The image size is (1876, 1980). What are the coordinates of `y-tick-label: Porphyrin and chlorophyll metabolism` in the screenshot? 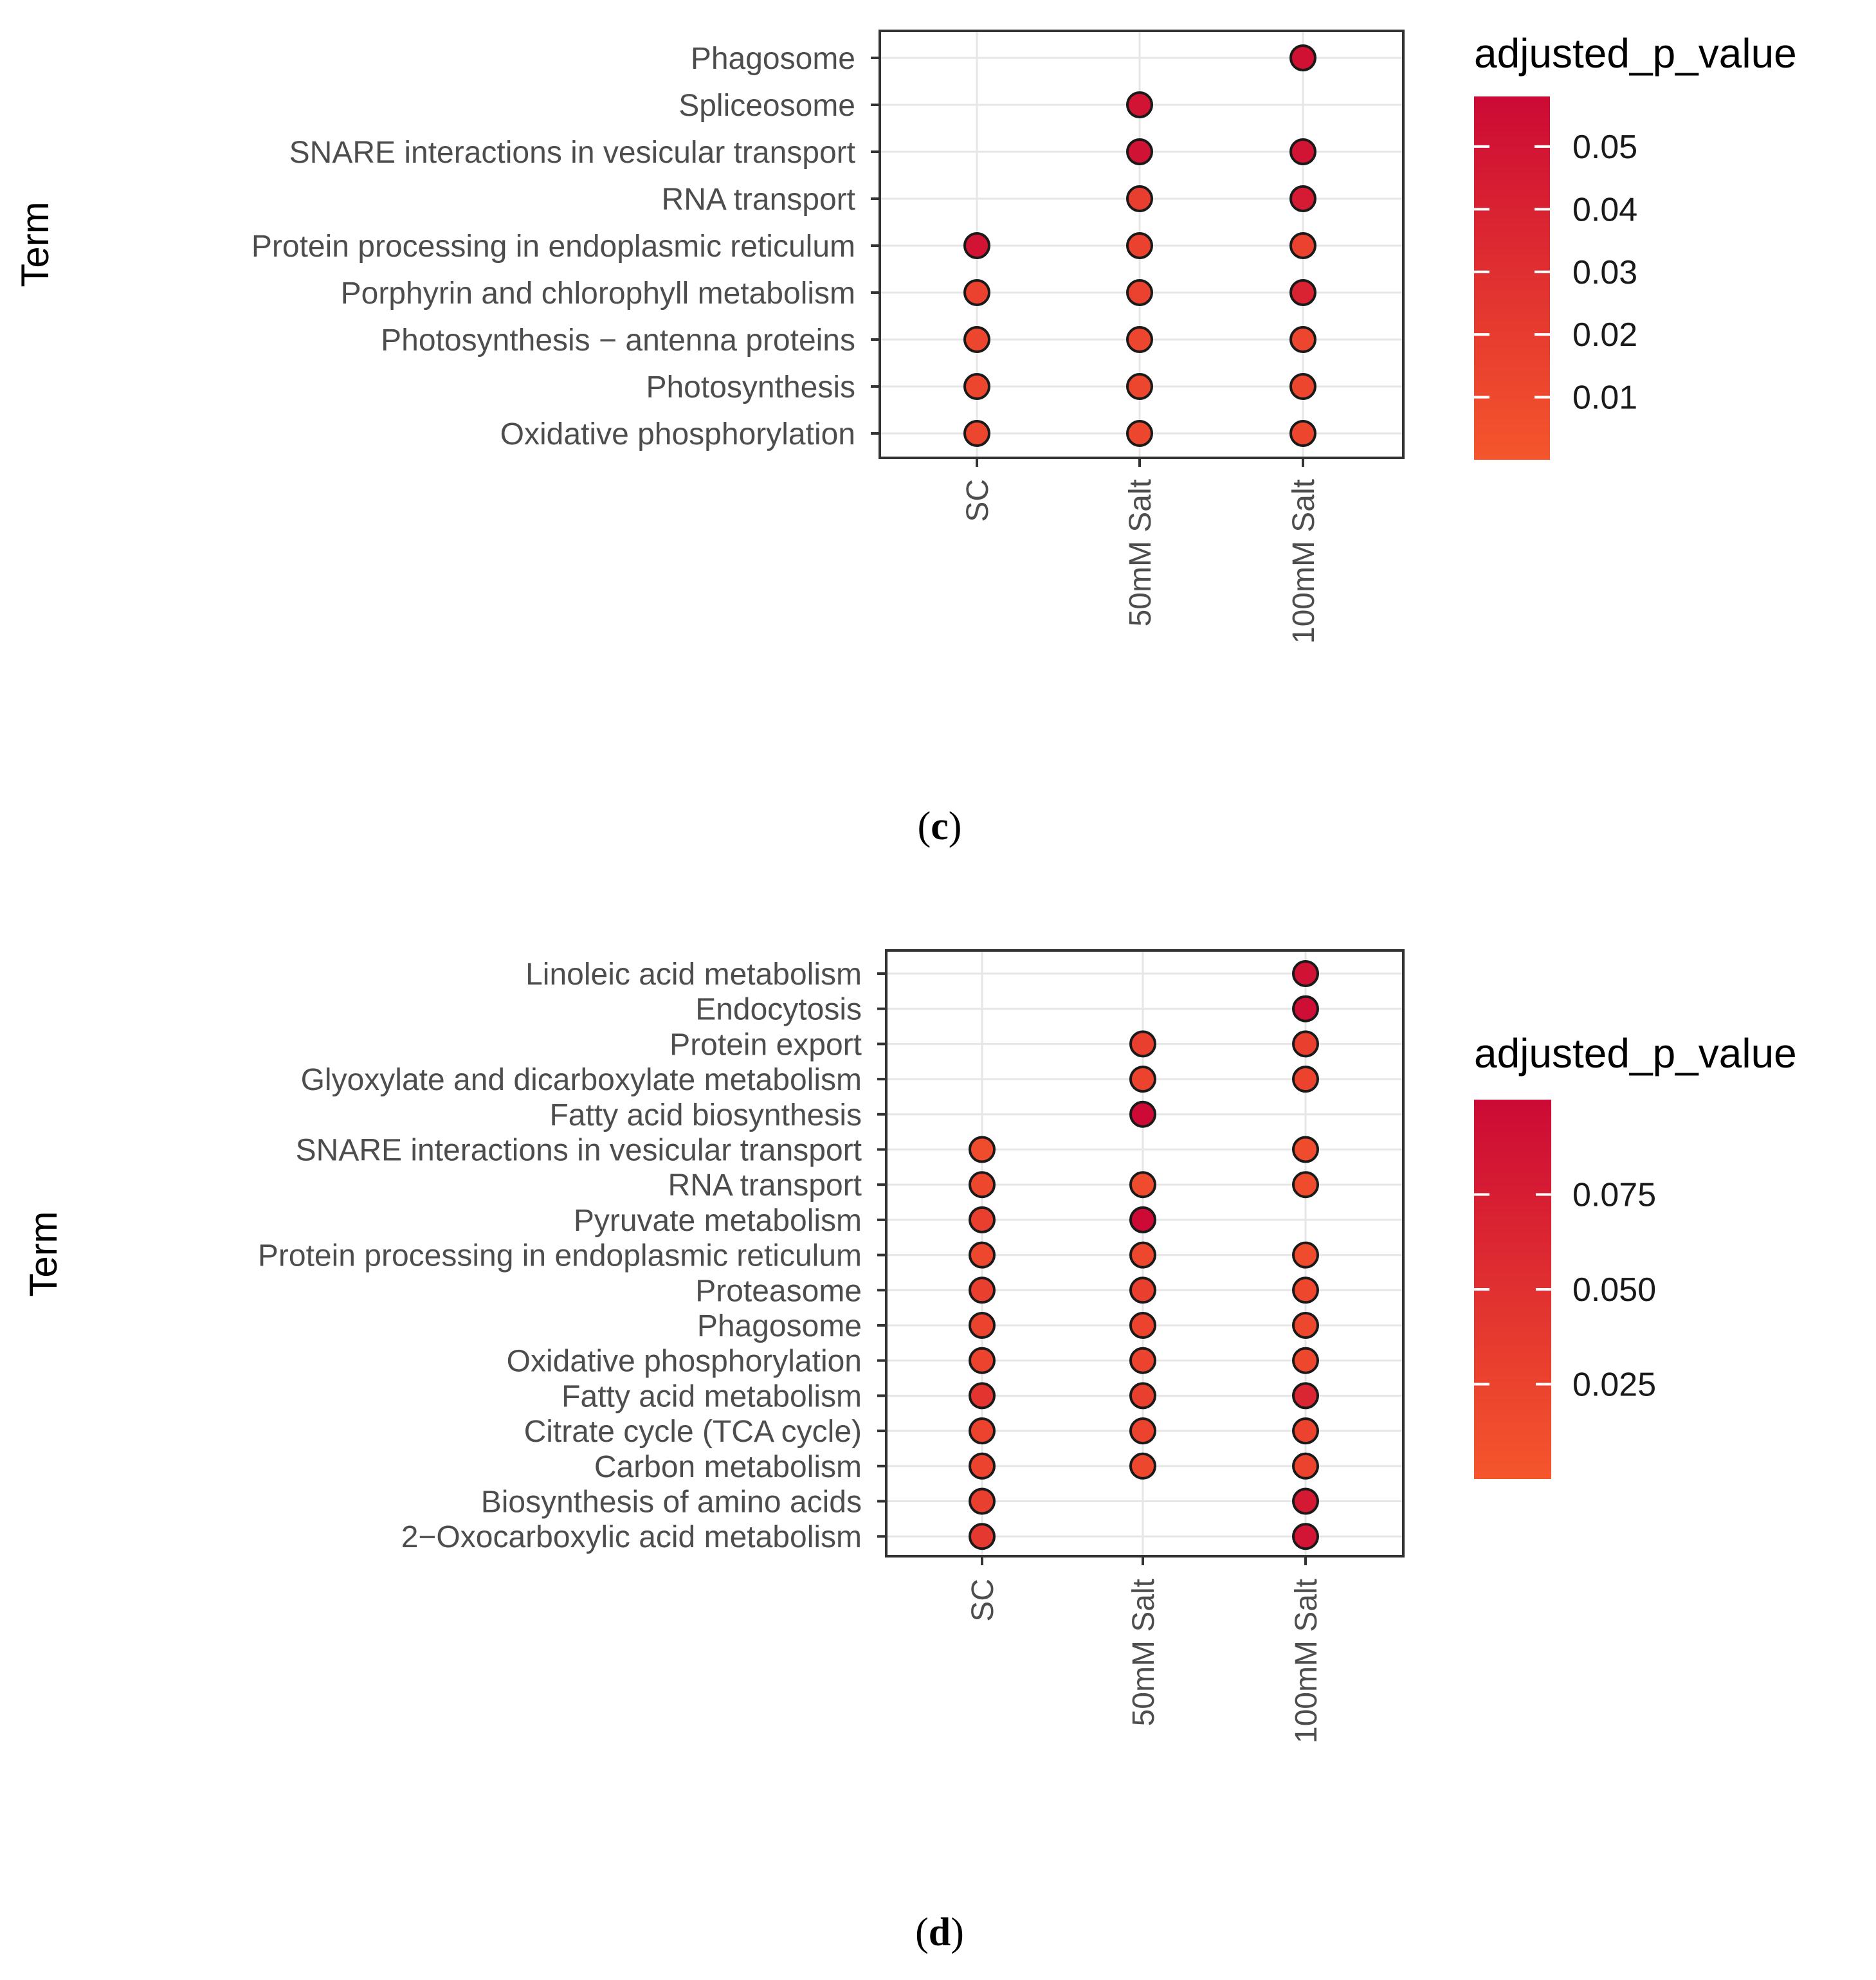 It's located at (598, 294).